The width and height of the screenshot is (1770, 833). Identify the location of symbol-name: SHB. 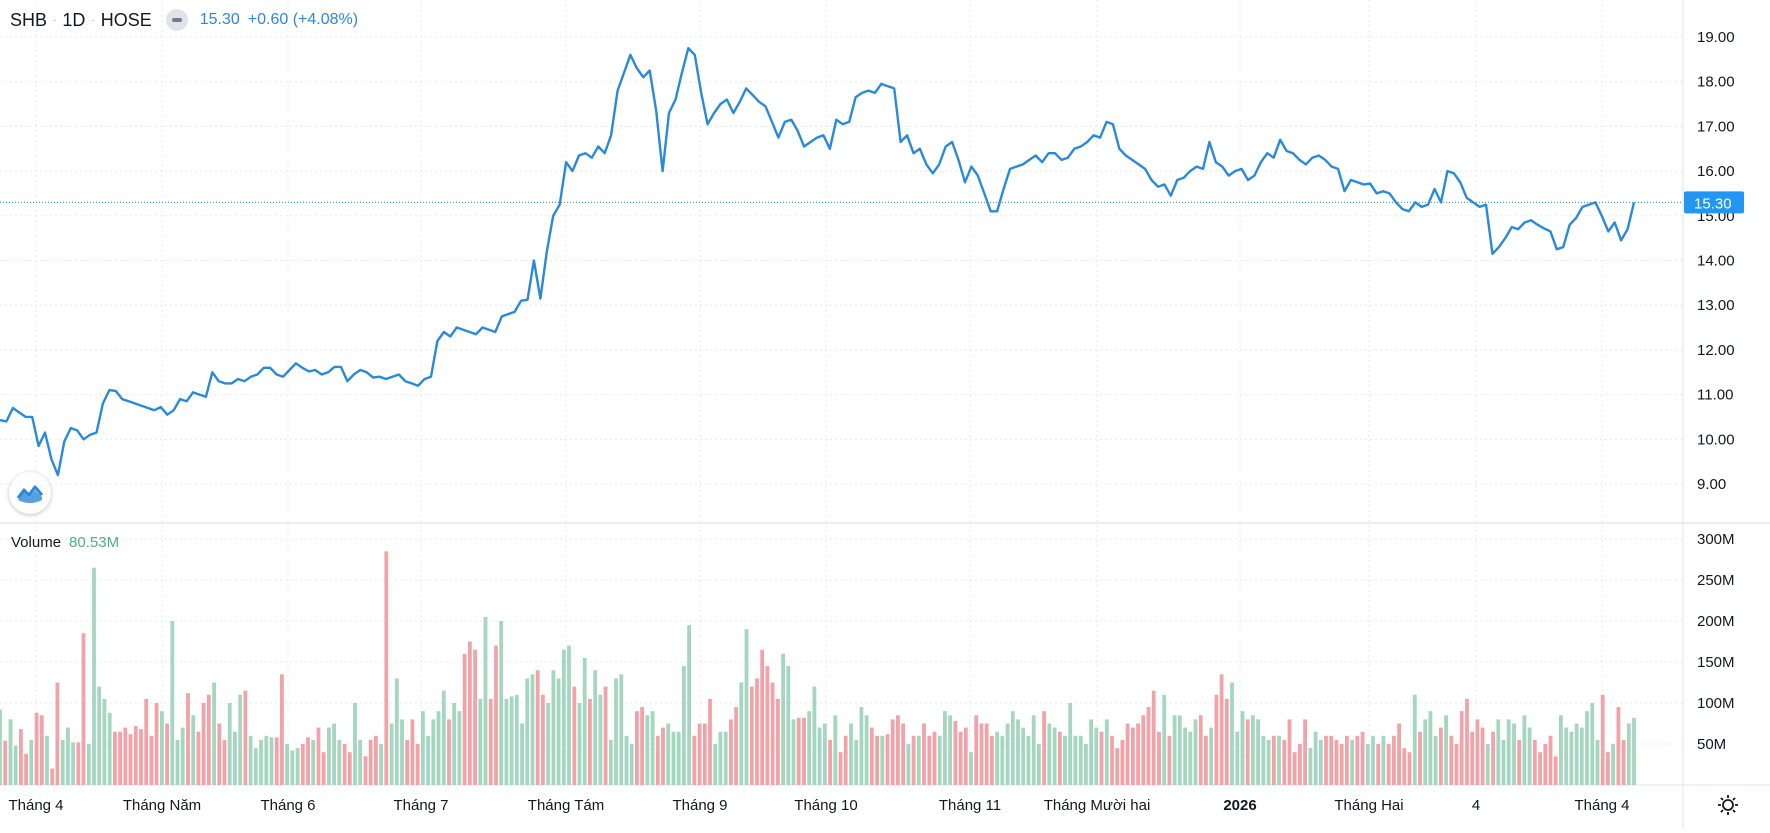
(29, 19).